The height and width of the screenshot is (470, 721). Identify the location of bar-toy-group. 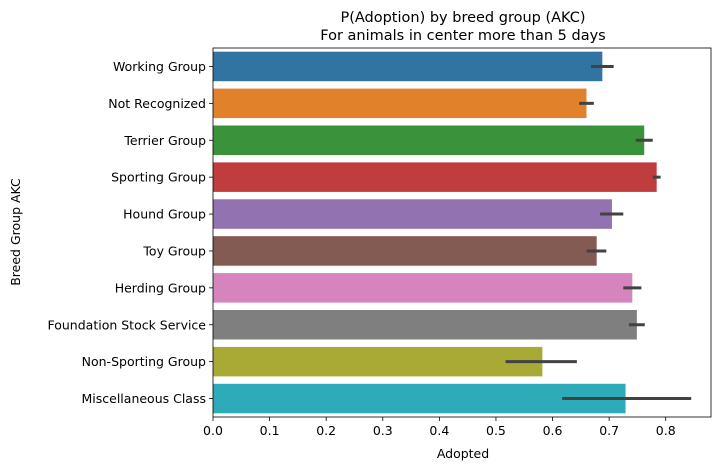
(405, 251).